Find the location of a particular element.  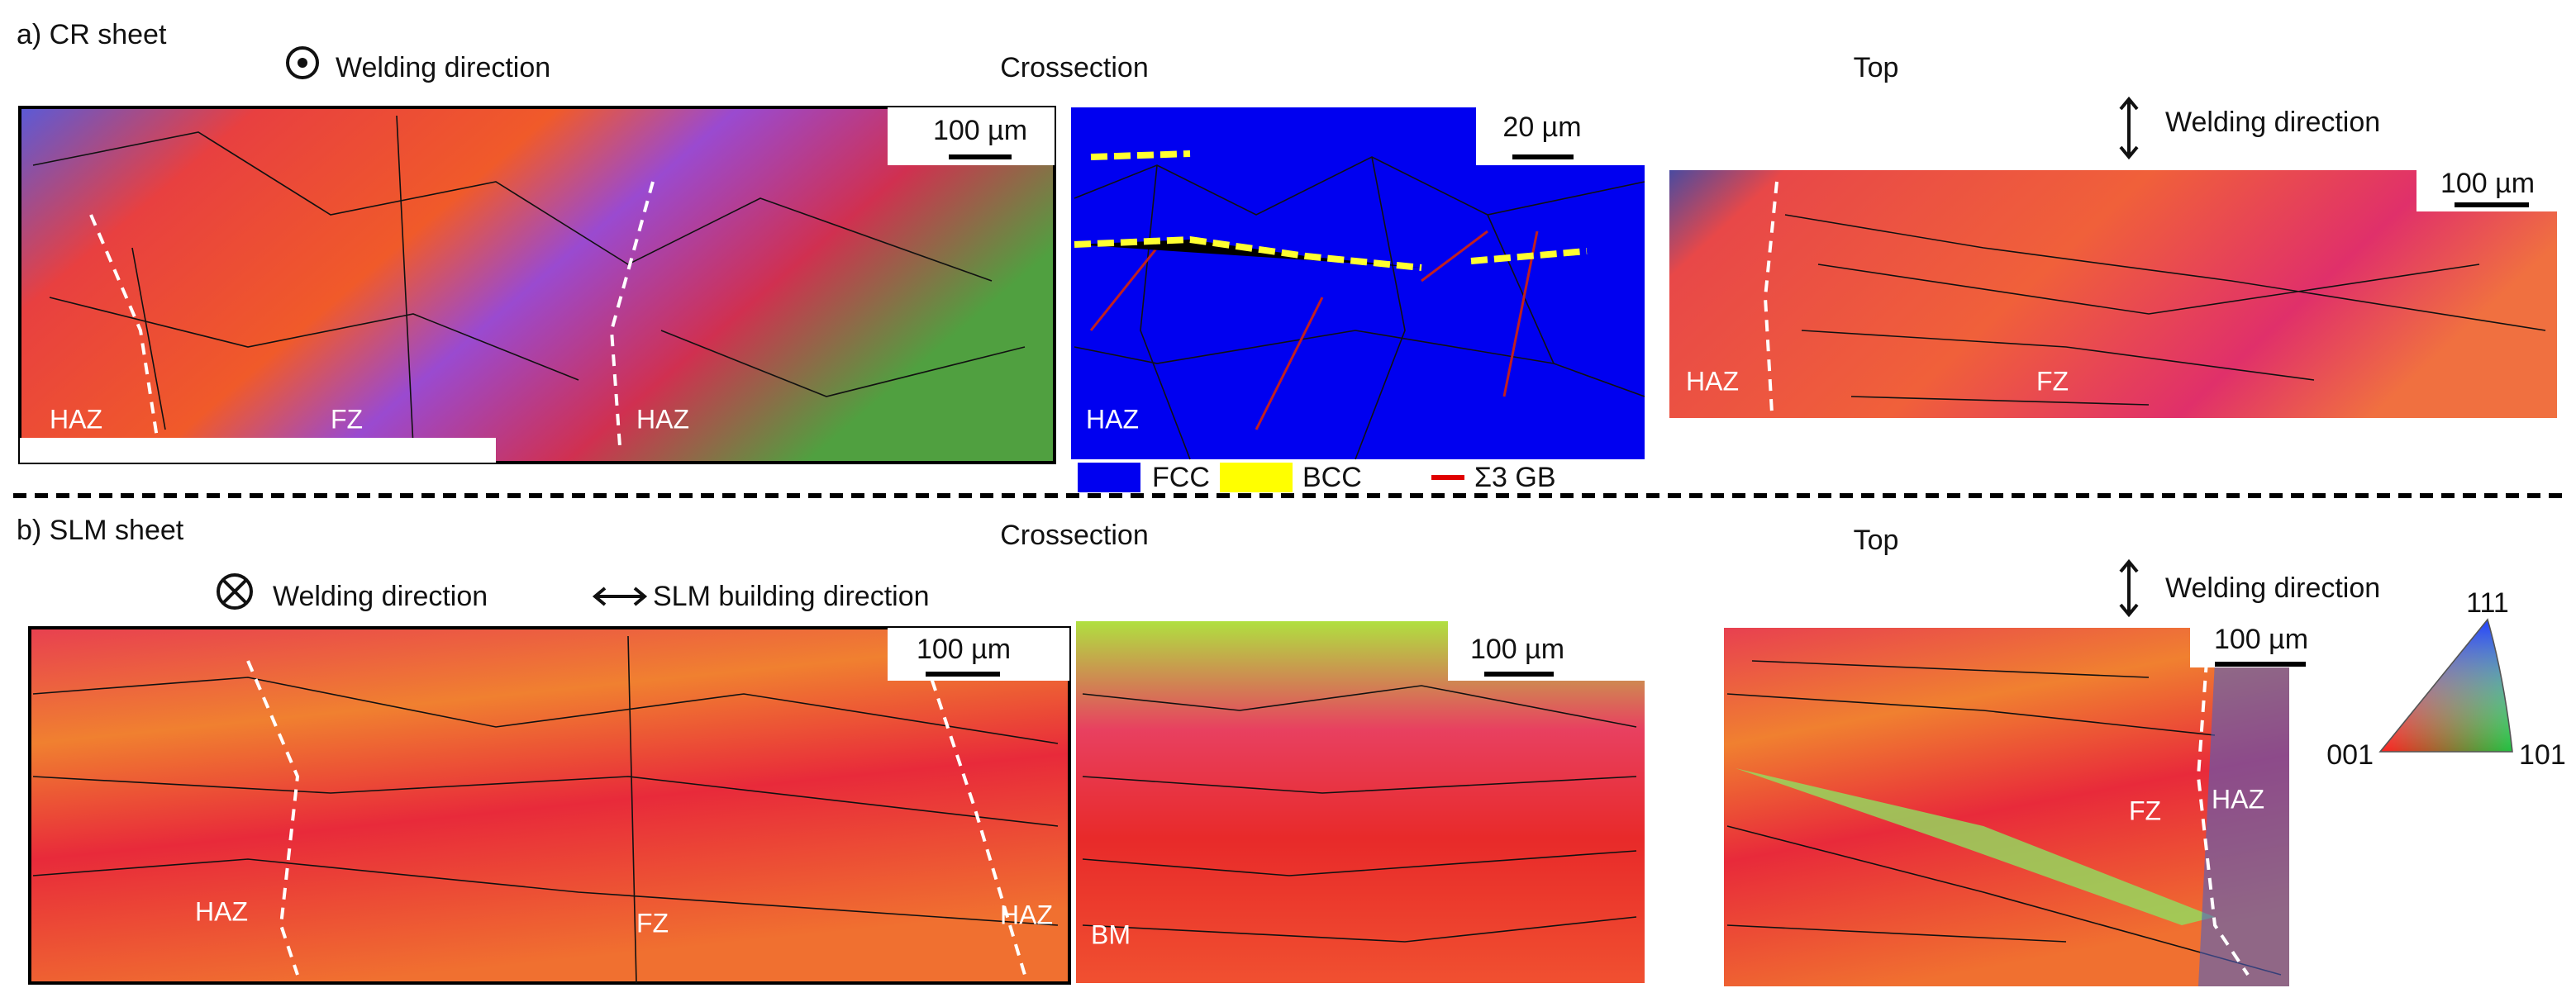

legend-label: Σ3 GB is located at coordinates (1515, 477).